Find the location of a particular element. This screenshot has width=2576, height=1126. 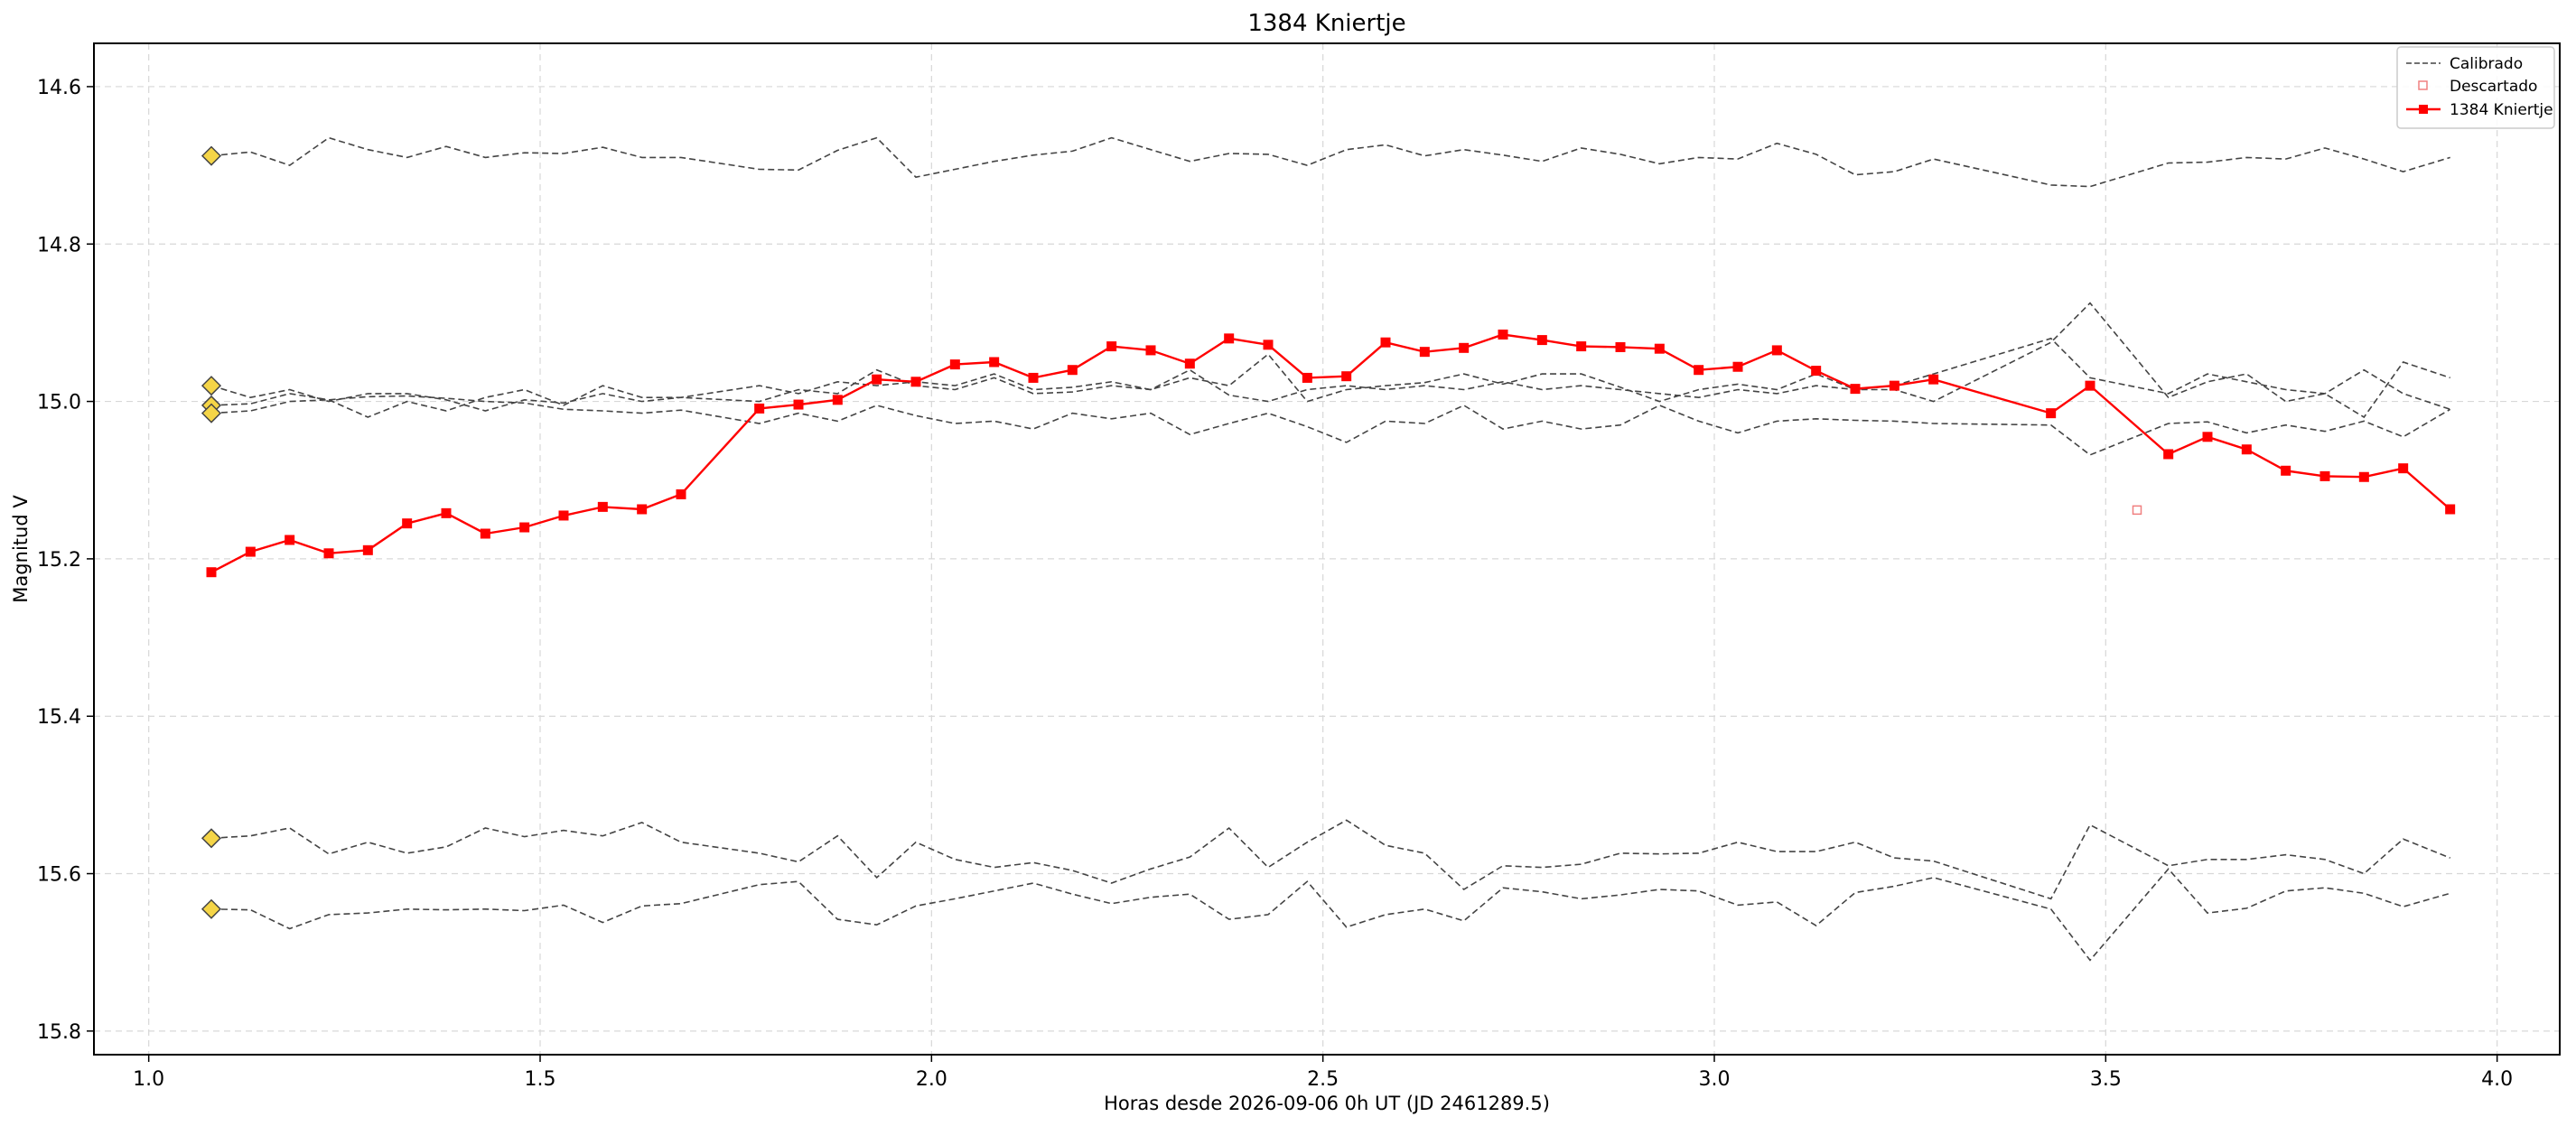

discarded-points is located at coordinates (2137, 511).